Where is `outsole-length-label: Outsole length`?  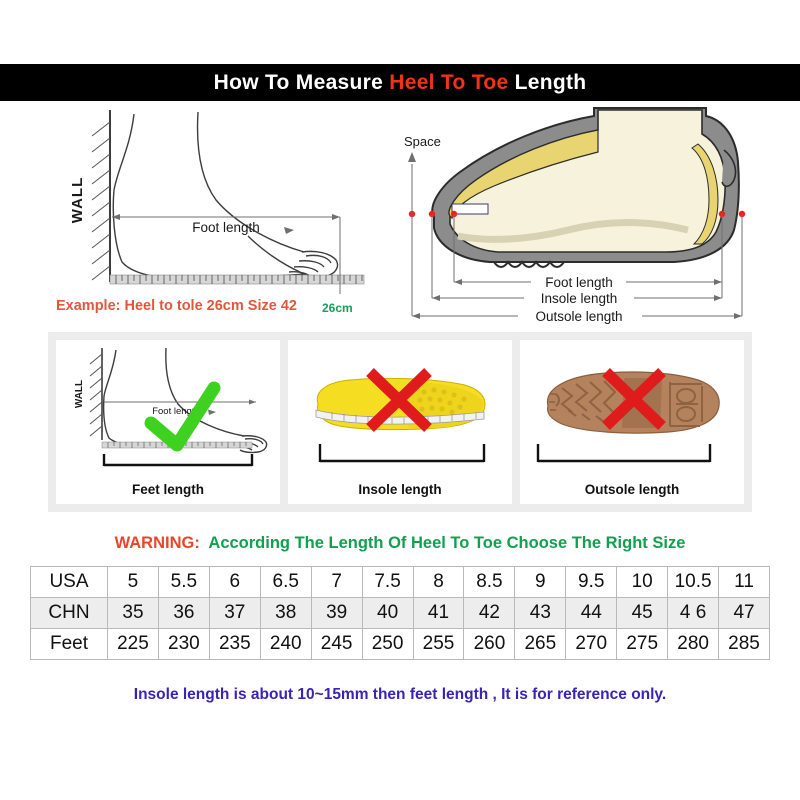 outsole-length-label: Outsole length is located at coordinates (578, 316).